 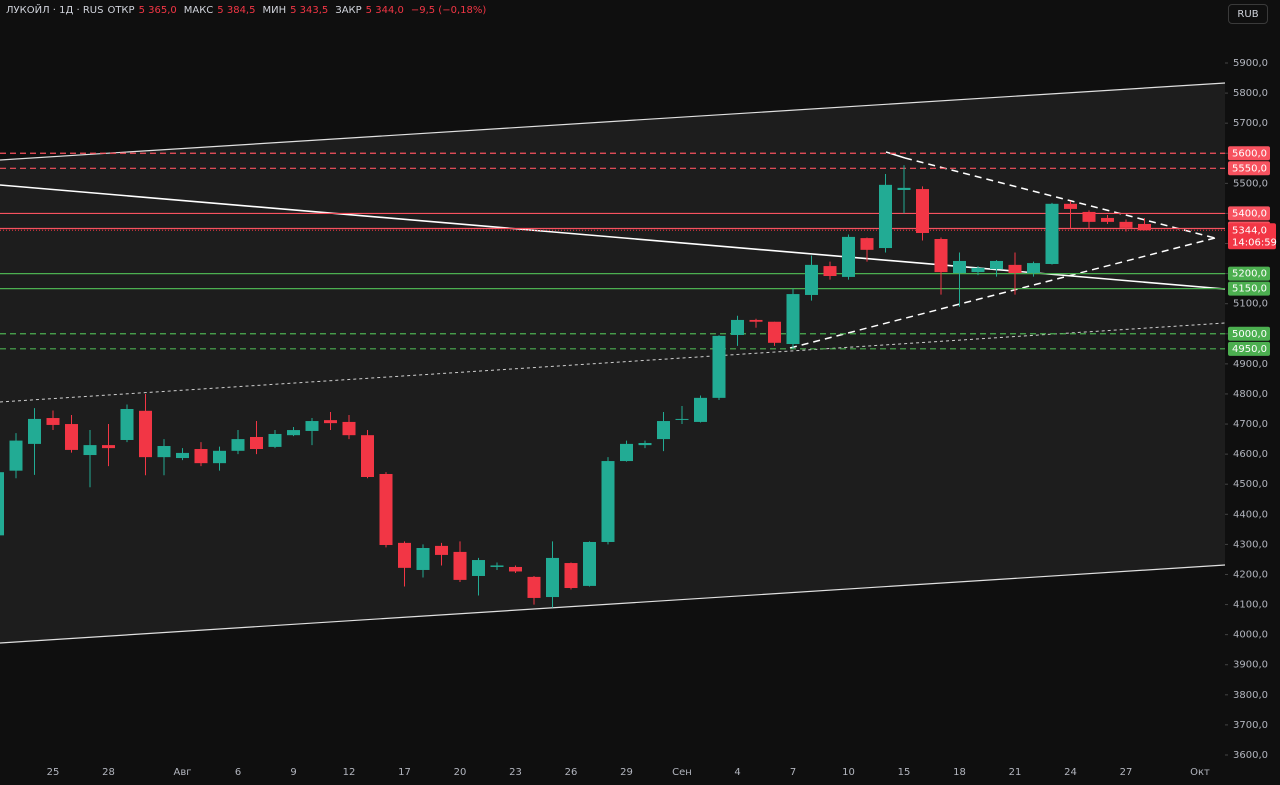 I want to click on y-tick-label: 4500,0, so click(x=1250, y=484).